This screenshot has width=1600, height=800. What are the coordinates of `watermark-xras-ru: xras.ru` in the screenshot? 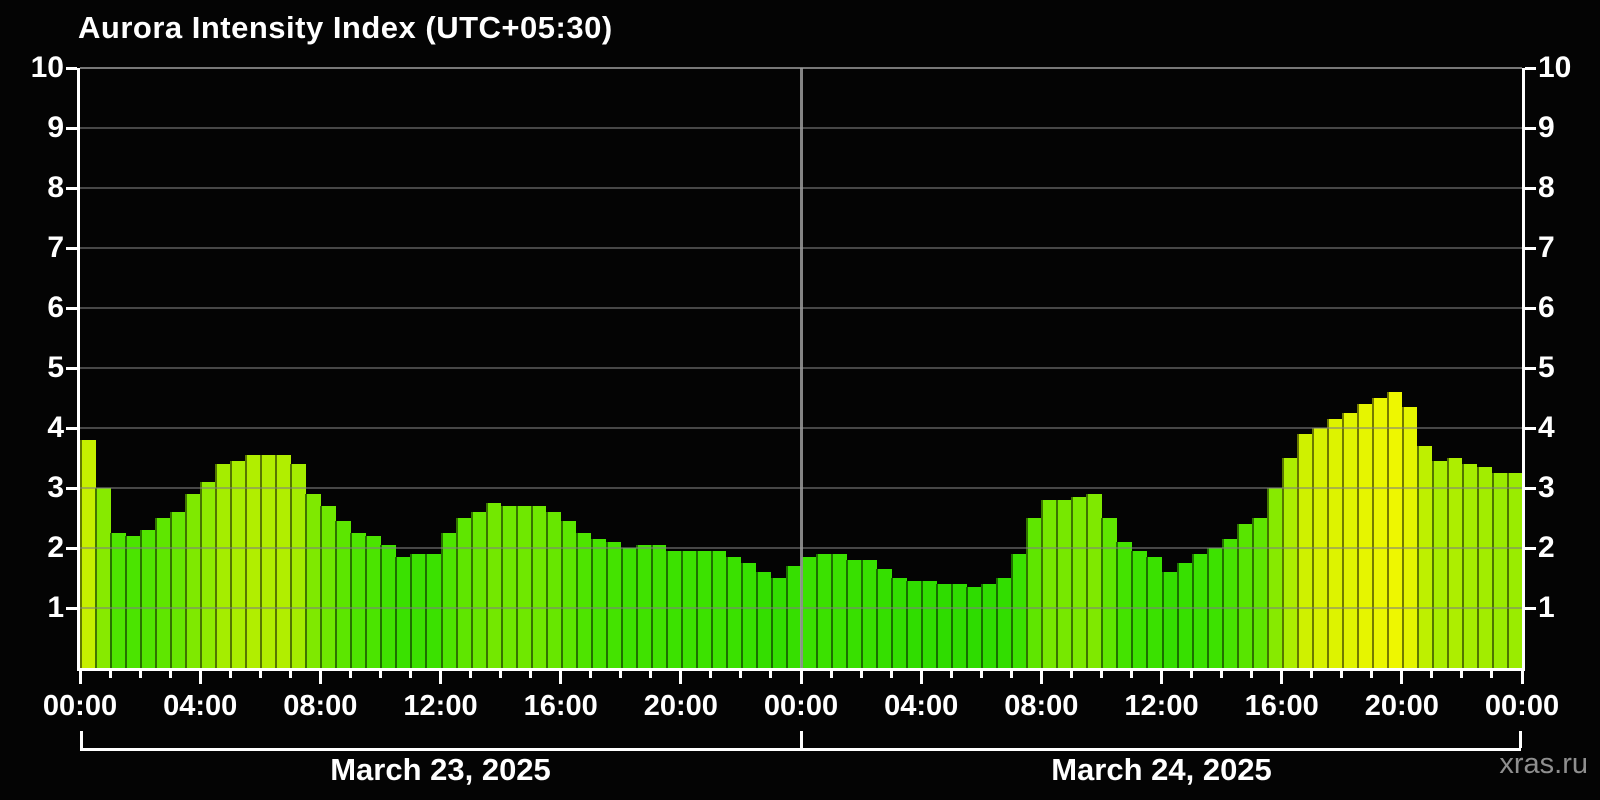 It's located at (1543, 764).